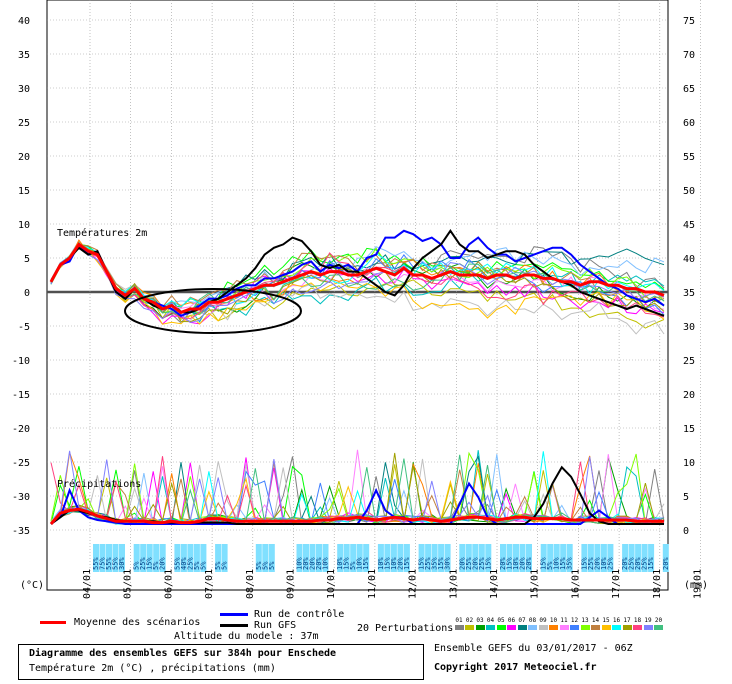 This screenshot has height=684, width=732. Describe the element at coordinates (469, 620) in the screenshot. I see `perturbation-swatch-label: 02` at that location.